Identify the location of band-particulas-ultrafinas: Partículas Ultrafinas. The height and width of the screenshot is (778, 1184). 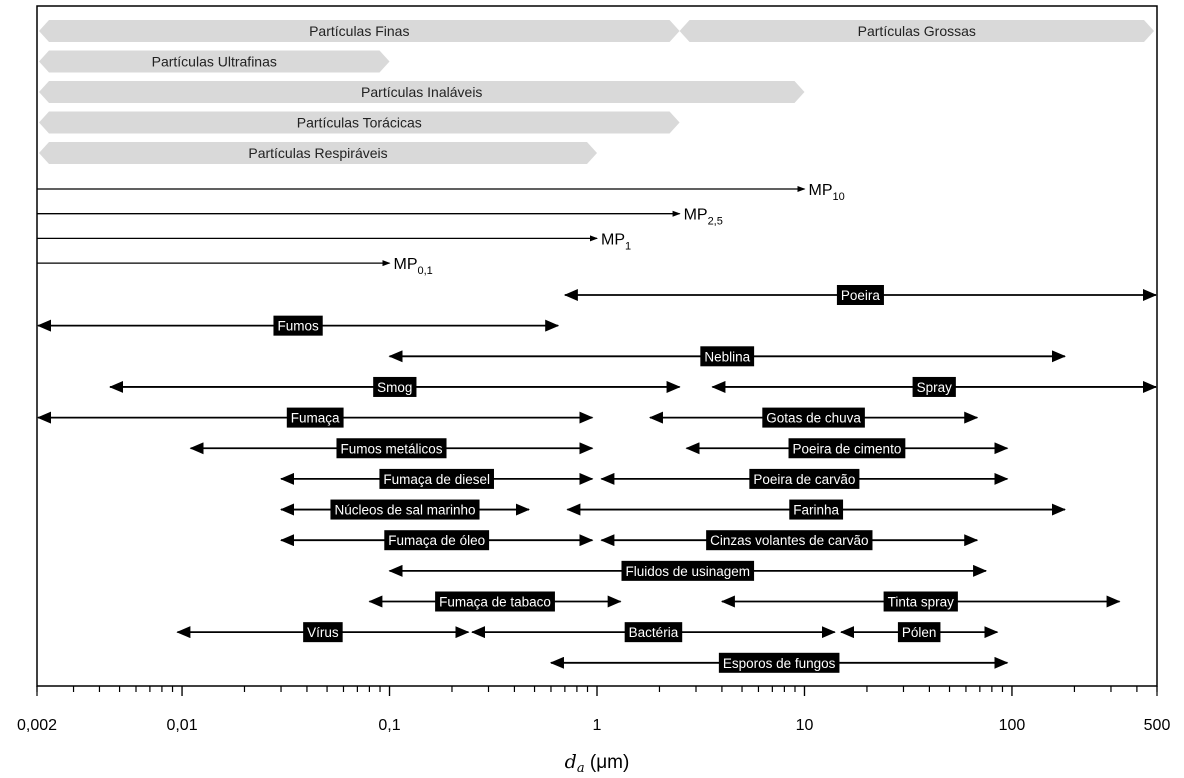
(214, 61).